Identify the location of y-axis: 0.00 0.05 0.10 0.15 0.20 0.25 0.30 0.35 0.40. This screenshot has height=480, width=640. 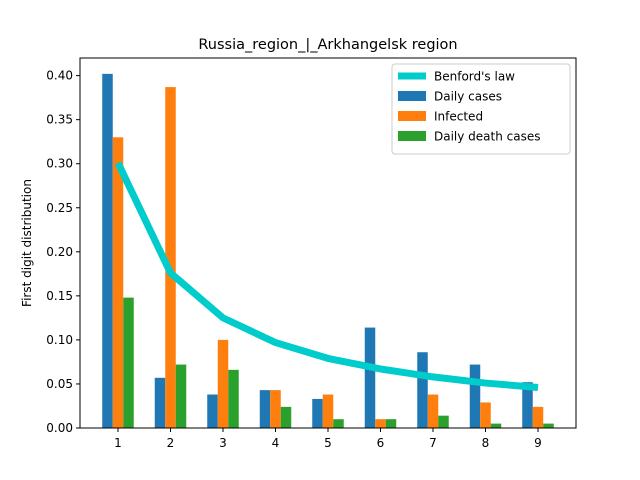
(63, 252).